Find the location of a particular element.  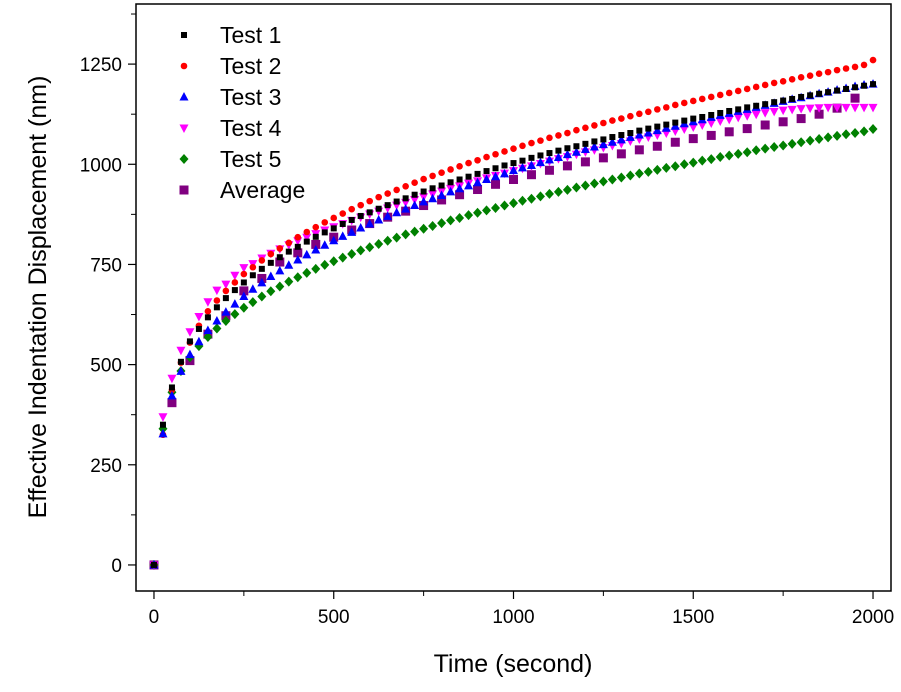

legend-marker is located at coordinates (184, 128).